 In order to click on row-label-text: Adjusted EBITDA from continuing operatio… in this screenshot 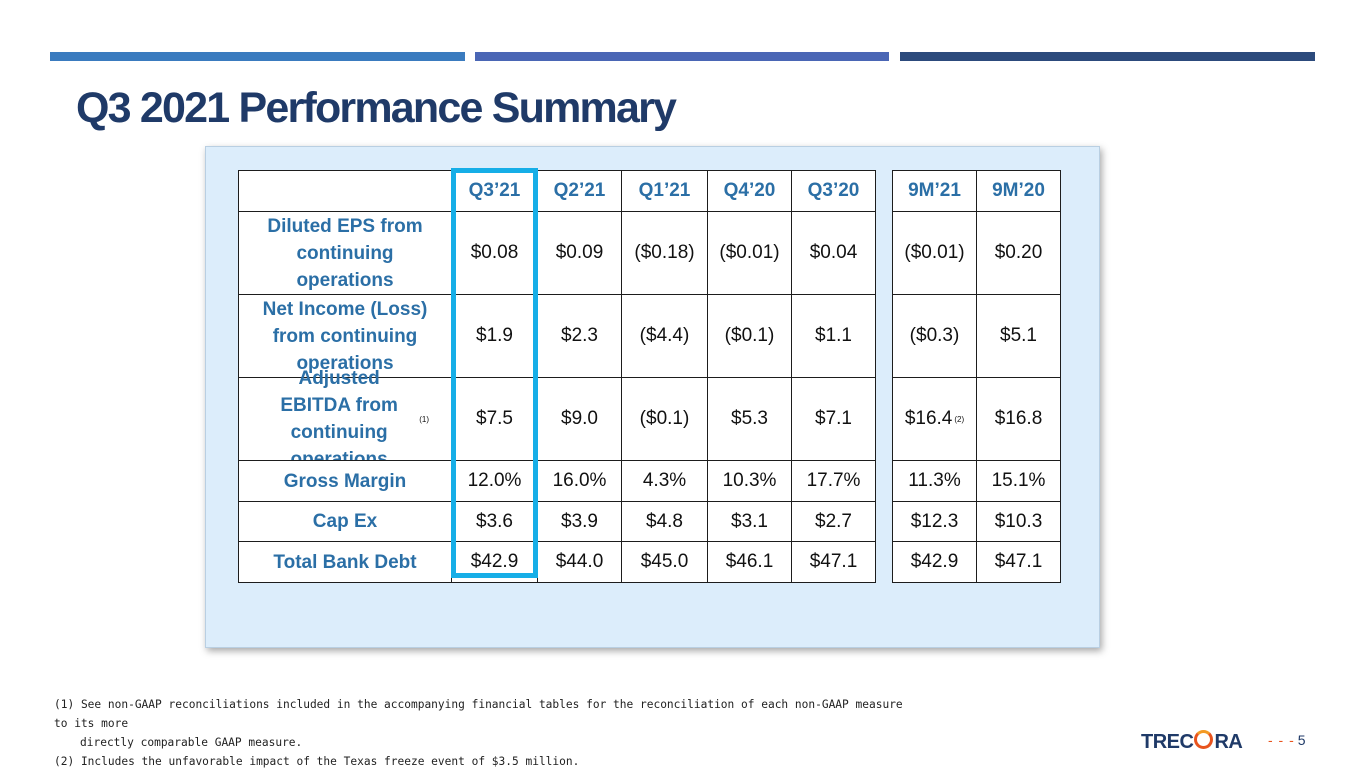, I will do `click(339, 419)`.